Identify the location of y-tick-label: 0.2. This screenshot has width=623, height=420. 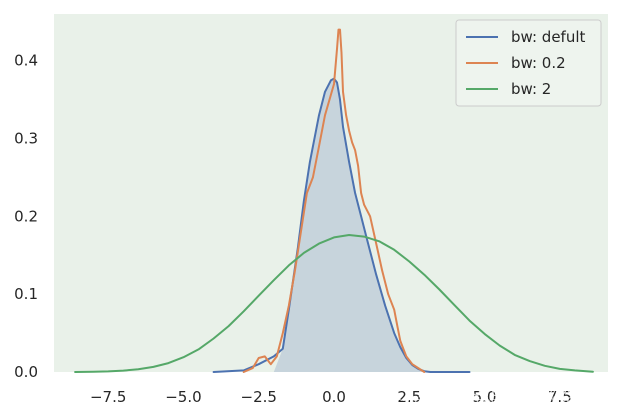
(26, 216).